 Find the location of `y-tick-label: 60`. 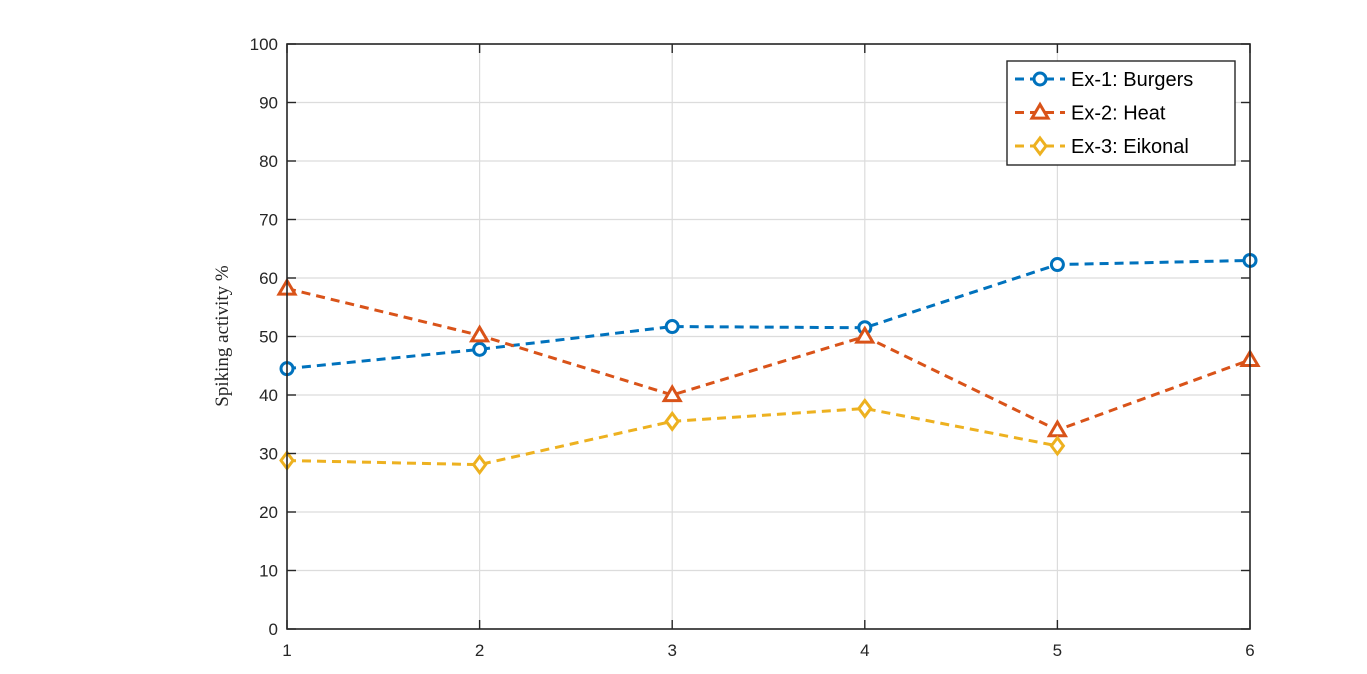

y-tick-label: 60 is located at coordinates (268, 278).